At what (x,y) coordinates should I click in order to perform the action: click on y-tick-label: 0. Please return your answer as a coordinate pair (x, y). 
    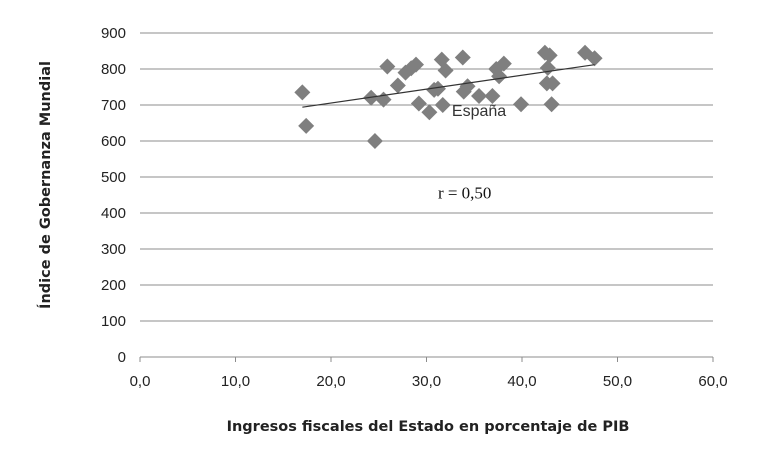
    Looking at the image, I should click on (122, 357).